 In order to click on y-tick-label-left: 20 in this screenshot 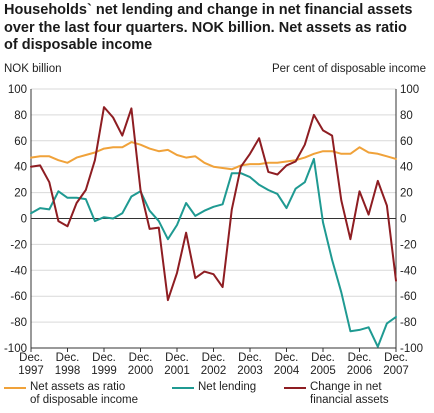, I will do `click(20, 194)`.